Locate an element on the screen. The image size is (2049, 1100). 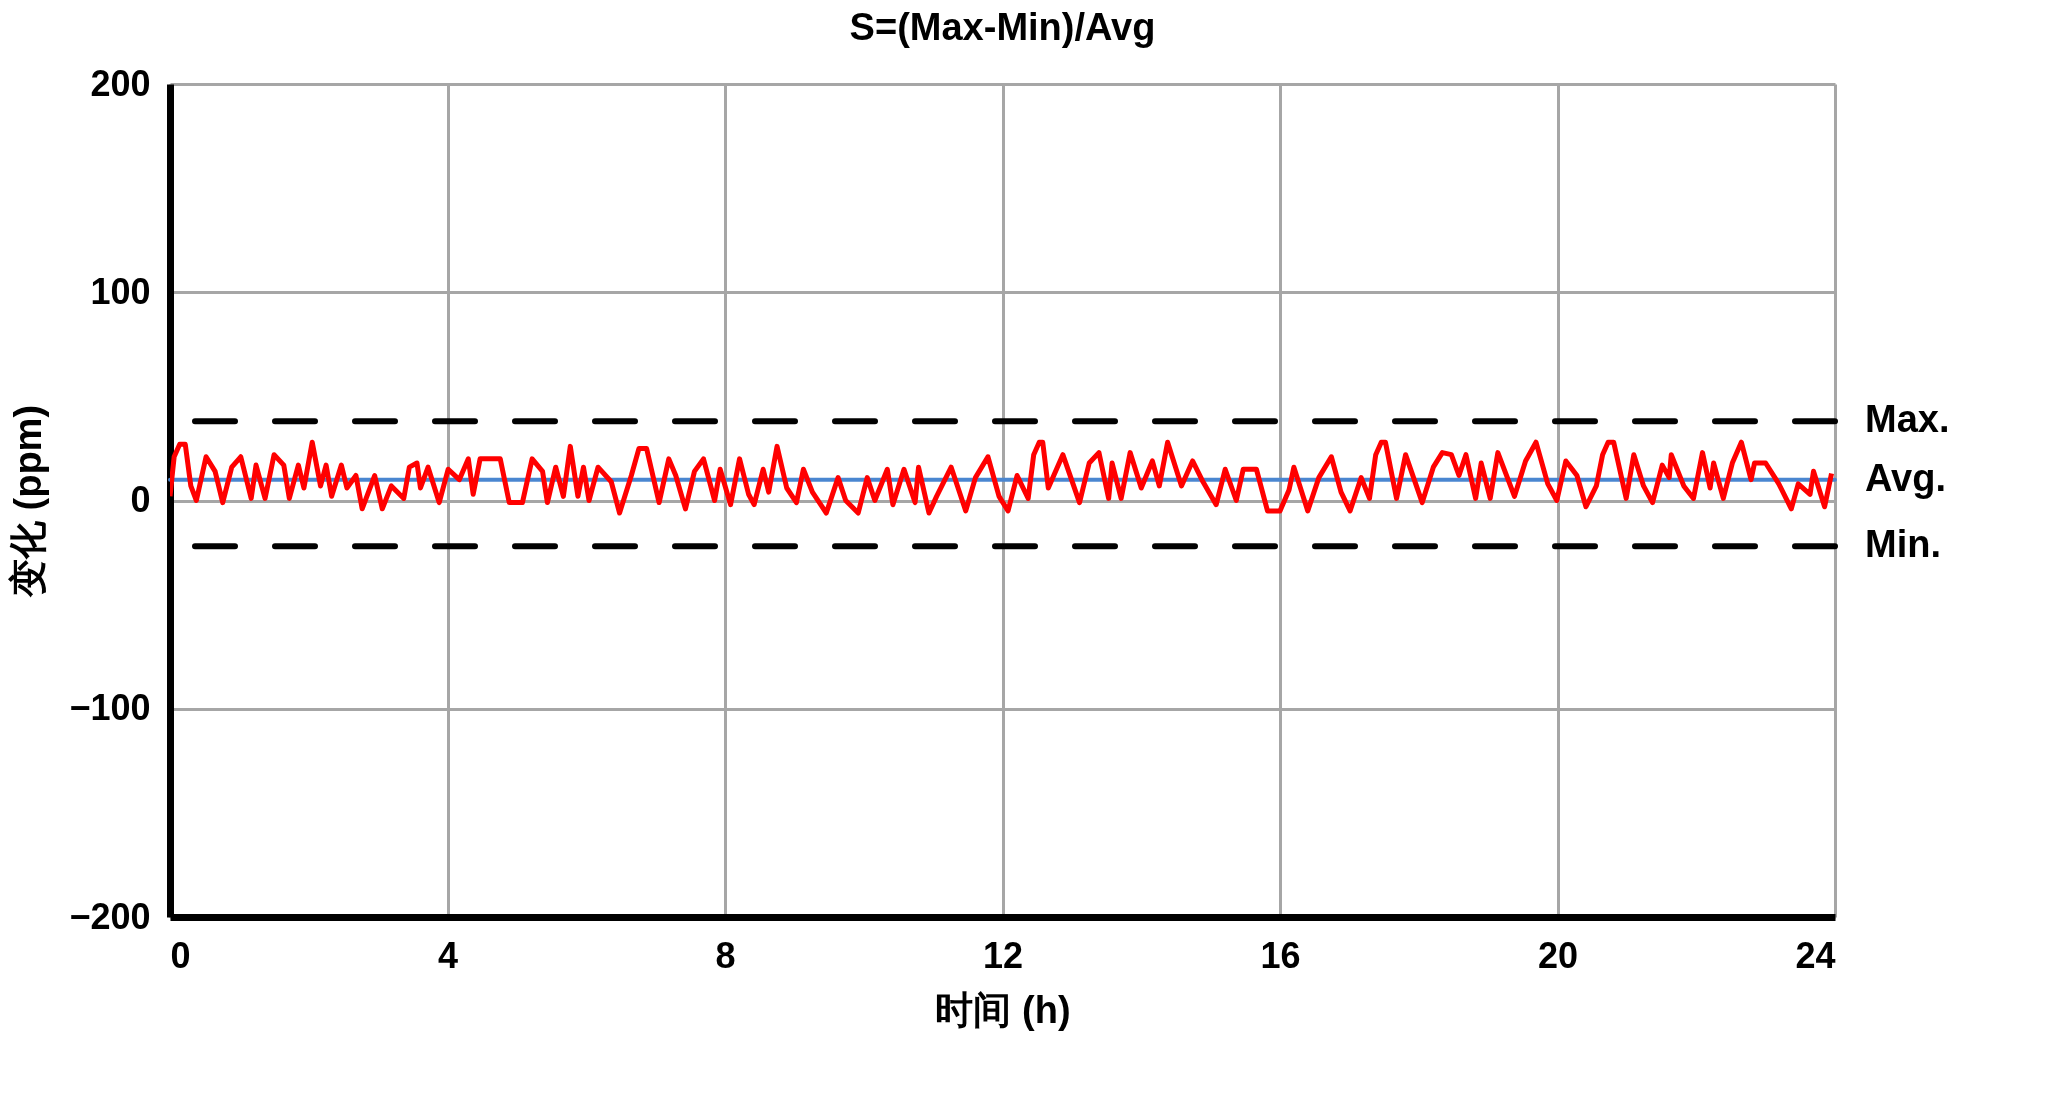
x-tick-label: 24 is located at coordinates (1815, 955).